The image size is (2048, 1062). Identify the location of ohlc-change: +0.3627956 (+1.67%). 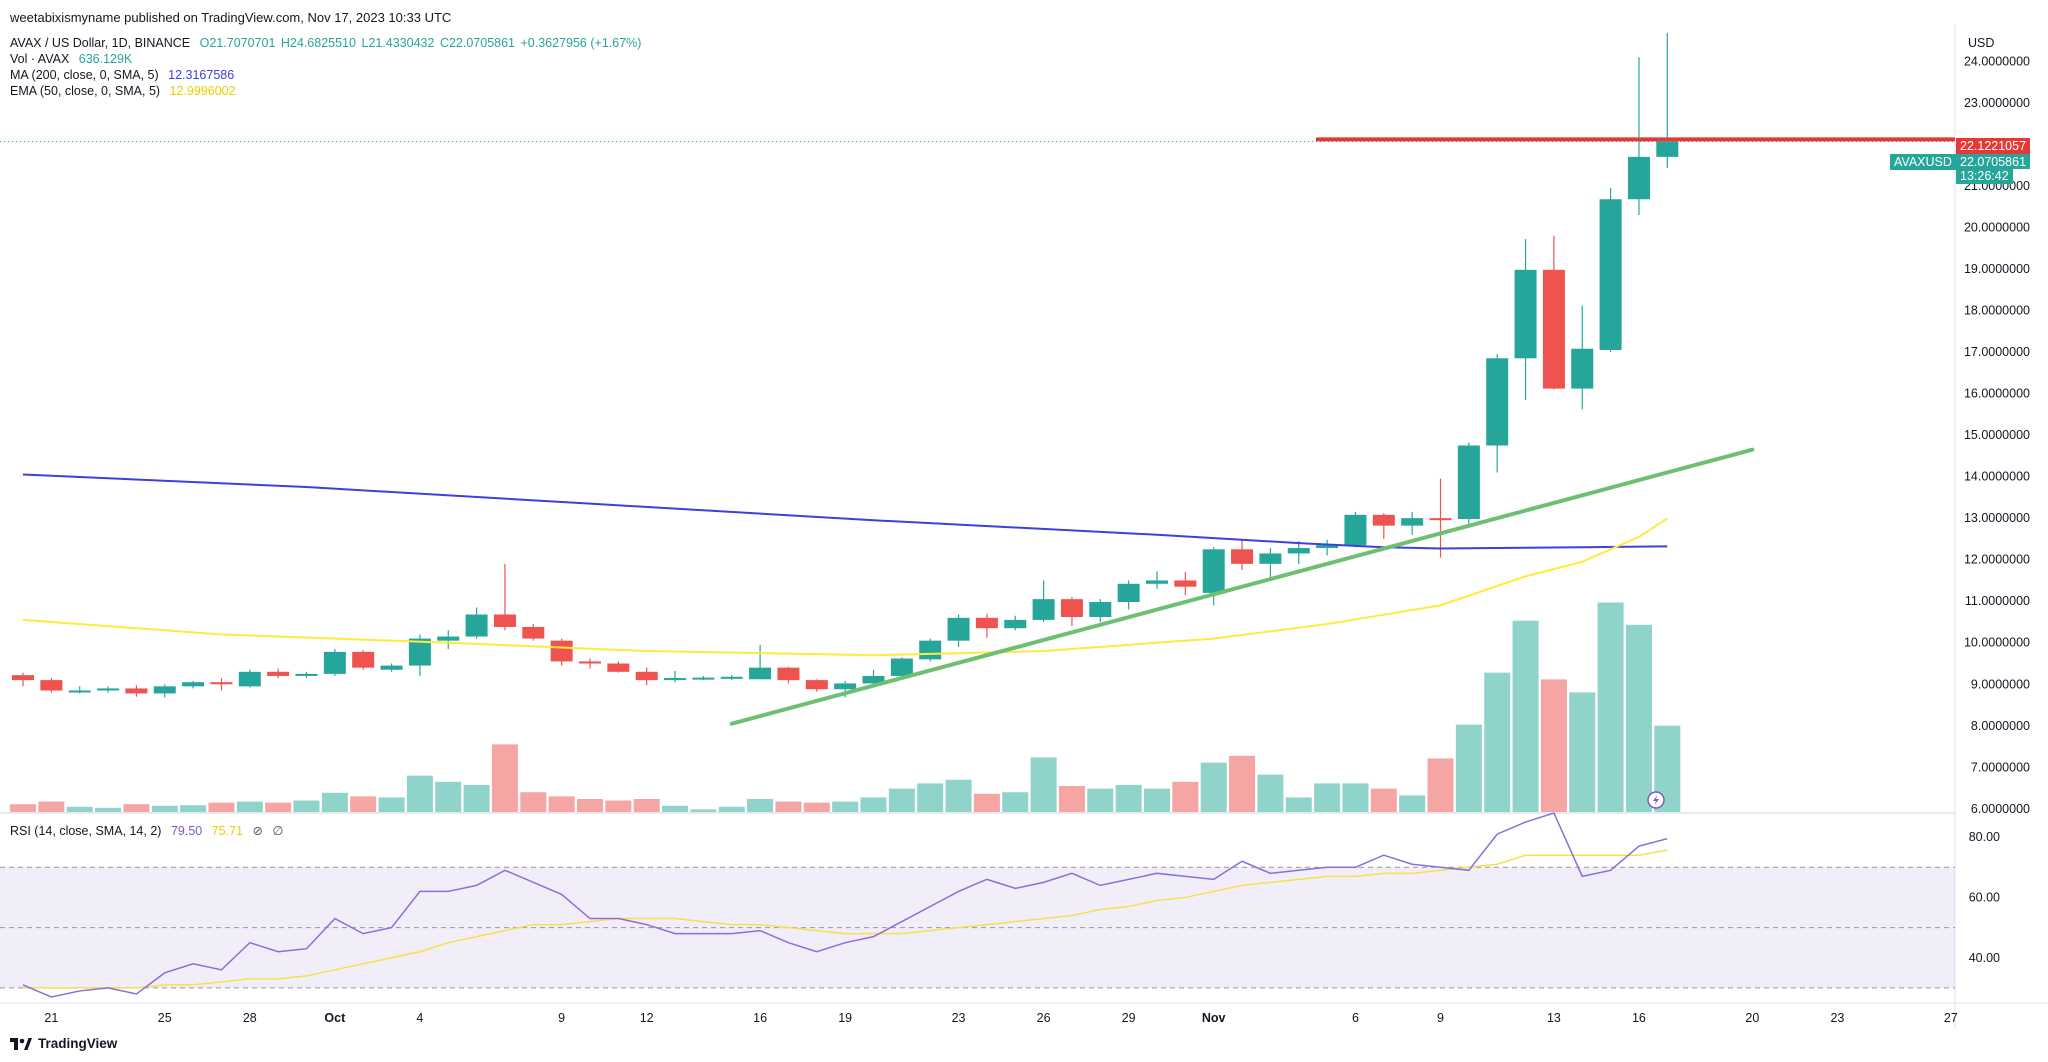
(581, 43).